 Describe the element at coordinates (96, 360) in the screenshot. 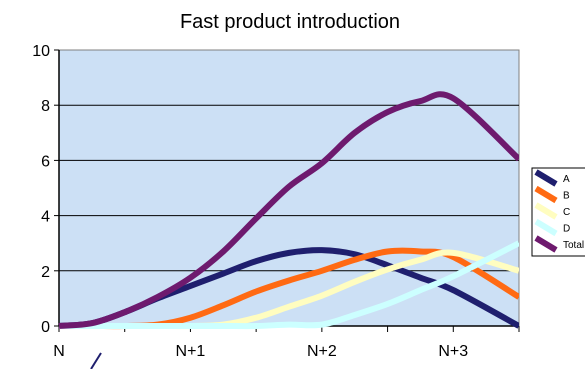

I see `axis-arrow-decoration` at that location.